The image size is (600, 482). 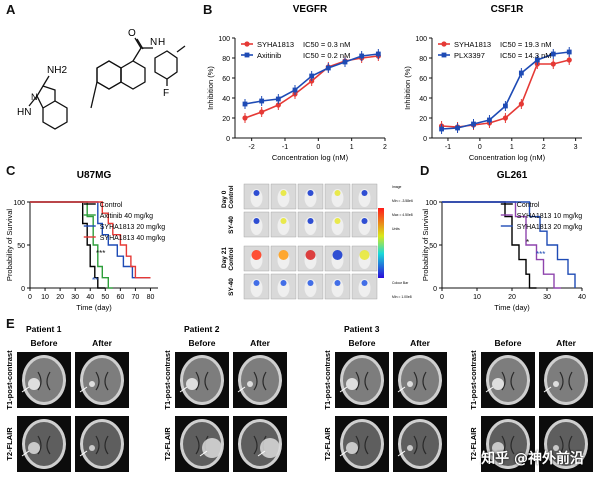 What do you see at coordinates (473, 444) in the screenshot?
I see `mri-row-label: T2-FLAIR` at bounding box center [473, 444].